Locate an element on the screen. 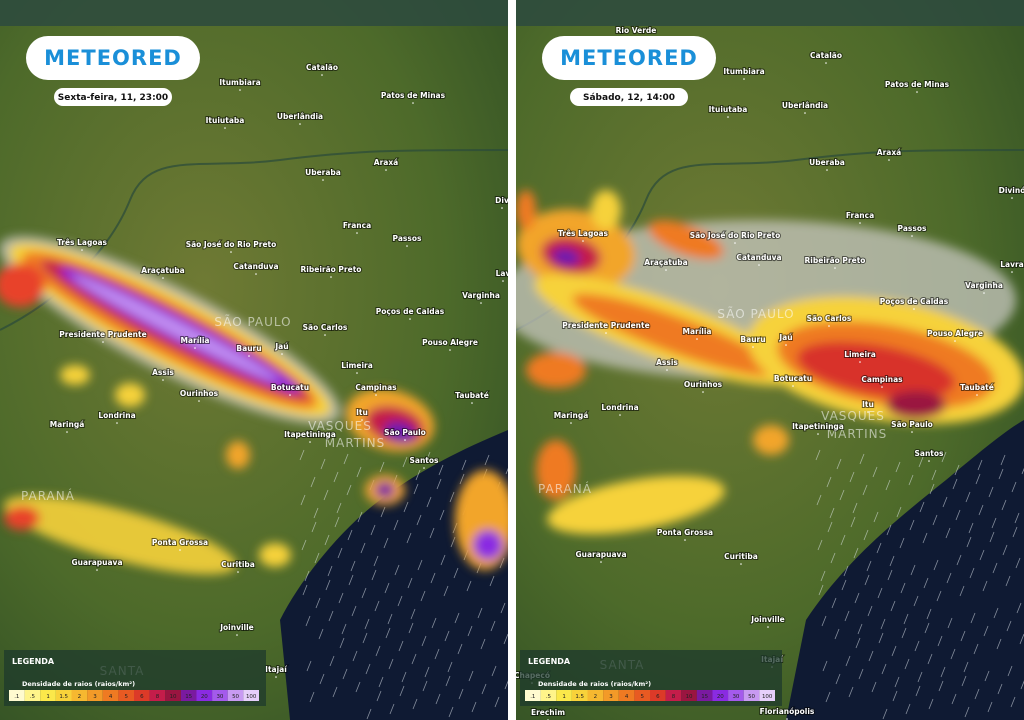 This screenshot has width=1024, height=720. city-label: Limeira is located at coordinates (357, 365).